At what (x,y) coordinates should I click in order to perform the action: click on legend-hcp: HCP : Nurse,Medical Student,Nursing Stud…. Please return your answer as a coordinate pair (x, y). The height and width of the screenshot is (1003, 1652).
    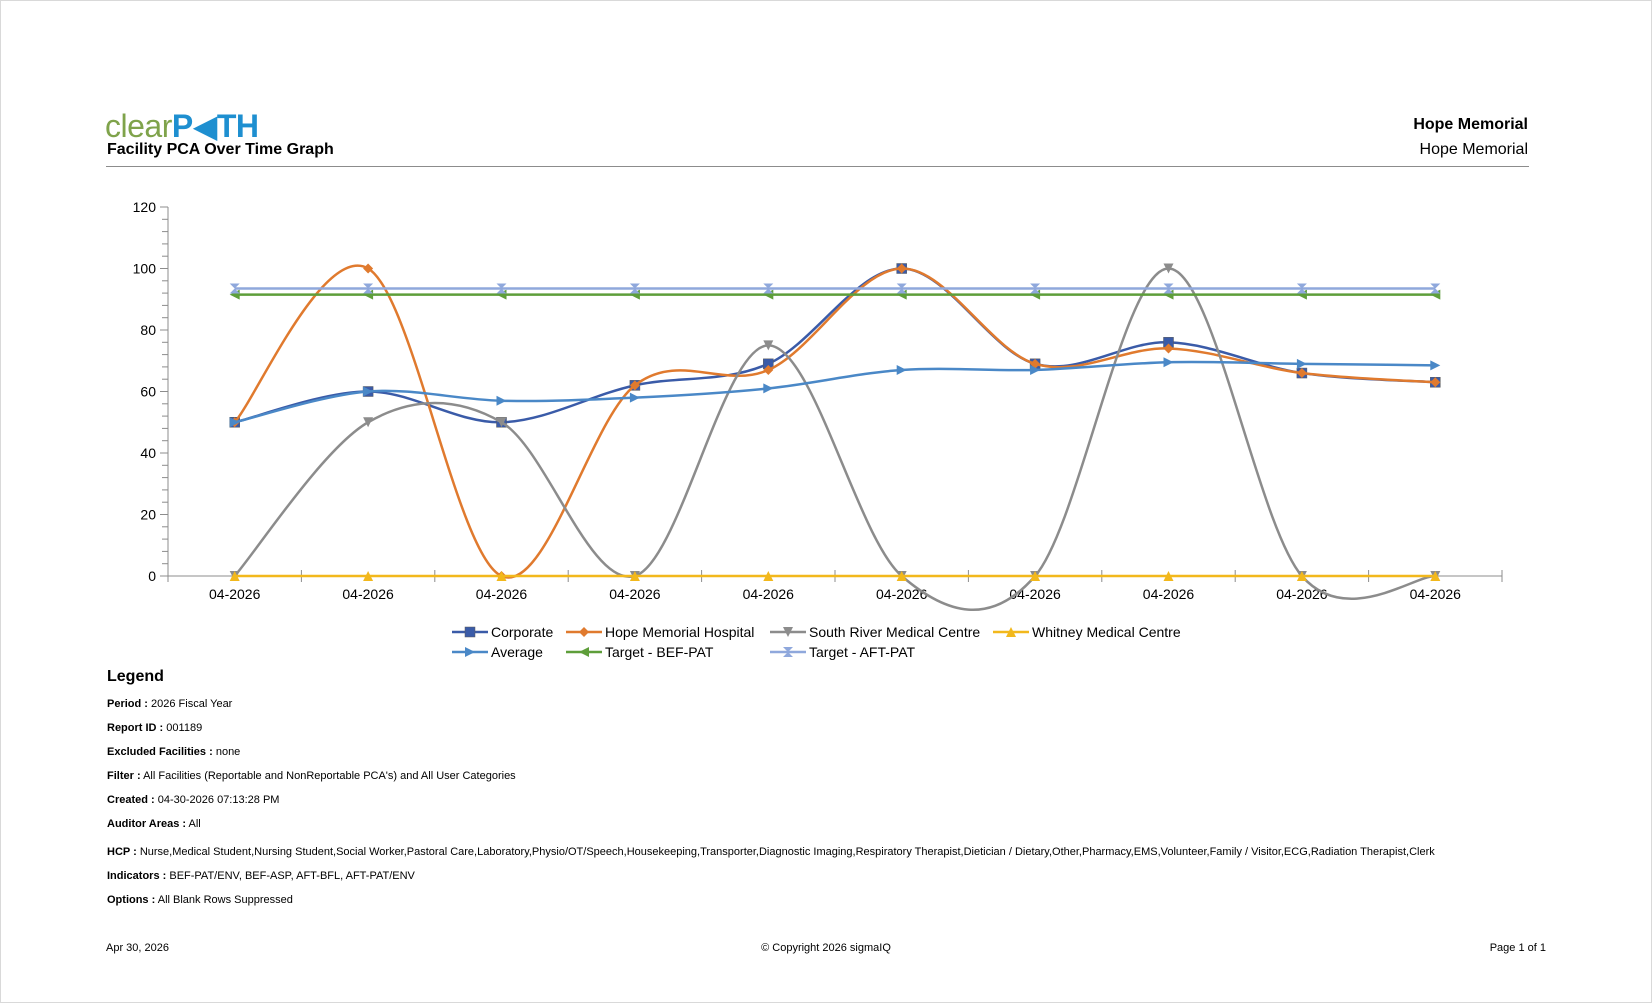
    Looking at the image, I should click on (771, 858).